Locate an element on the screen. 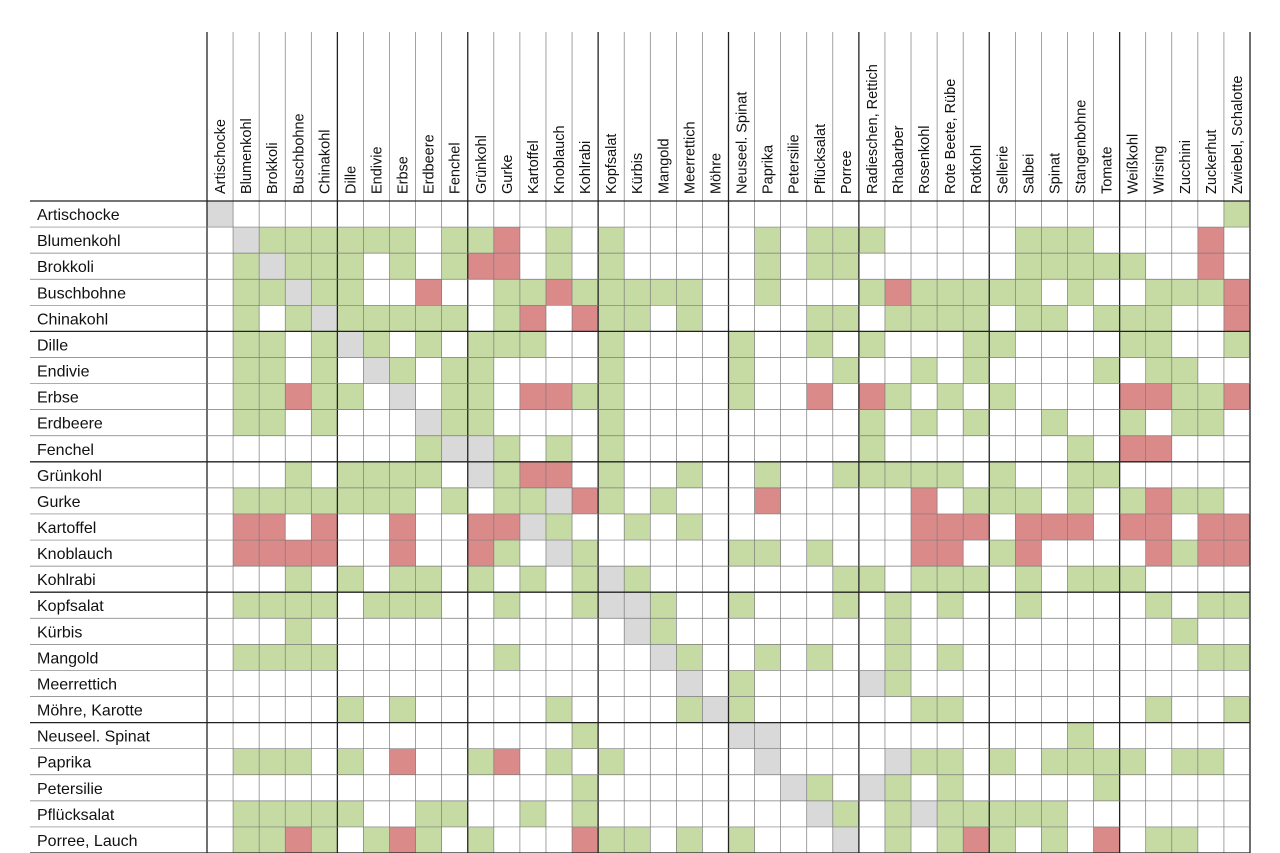 The width and height of the screenshot is (1280, 853). row-label: Porree, Lauch is located at coordinates (87, 841).